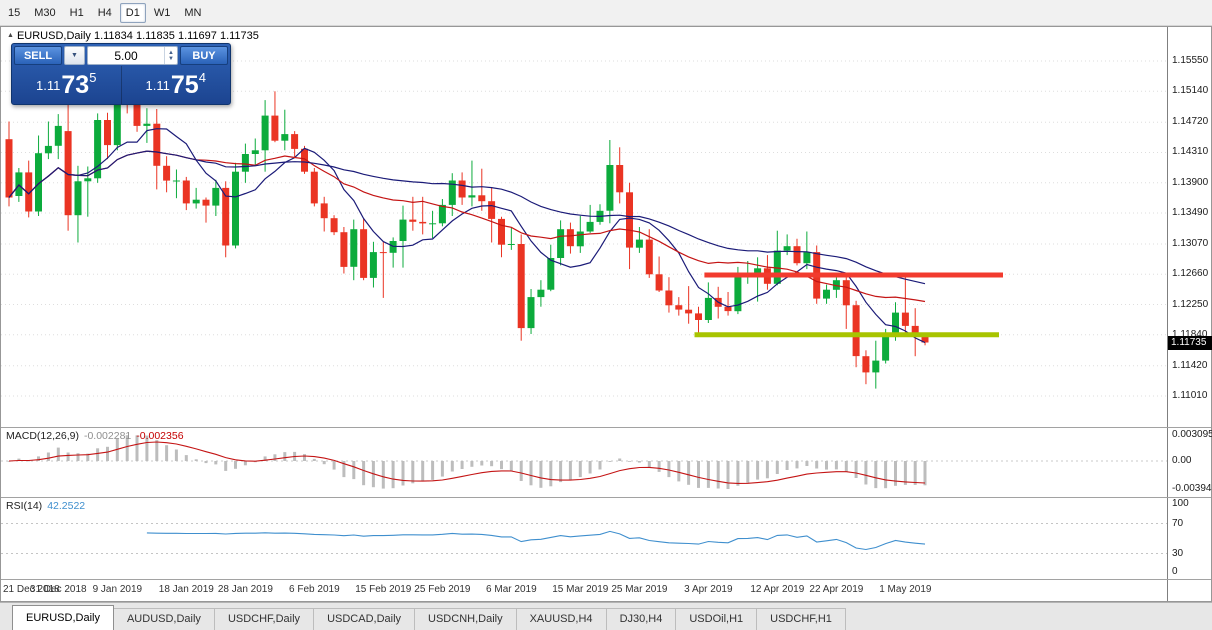 This screenshot has height=630, width=1212. I want to click on tab-usdchf-h1: USDCHF,H1, so click(801, 619).